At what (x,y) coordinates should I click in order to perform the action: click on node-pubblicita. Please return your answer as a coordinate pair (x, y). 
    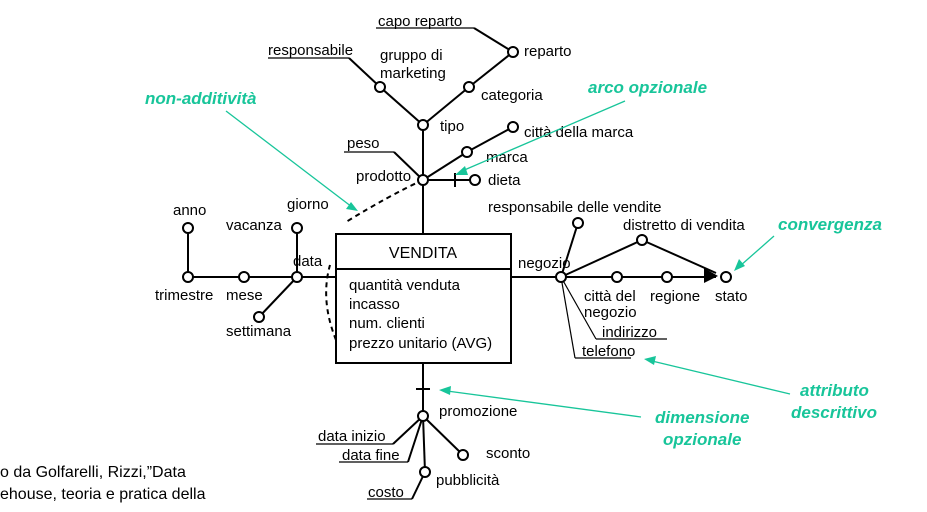
    Looking at the image, I should click on (425, 472).